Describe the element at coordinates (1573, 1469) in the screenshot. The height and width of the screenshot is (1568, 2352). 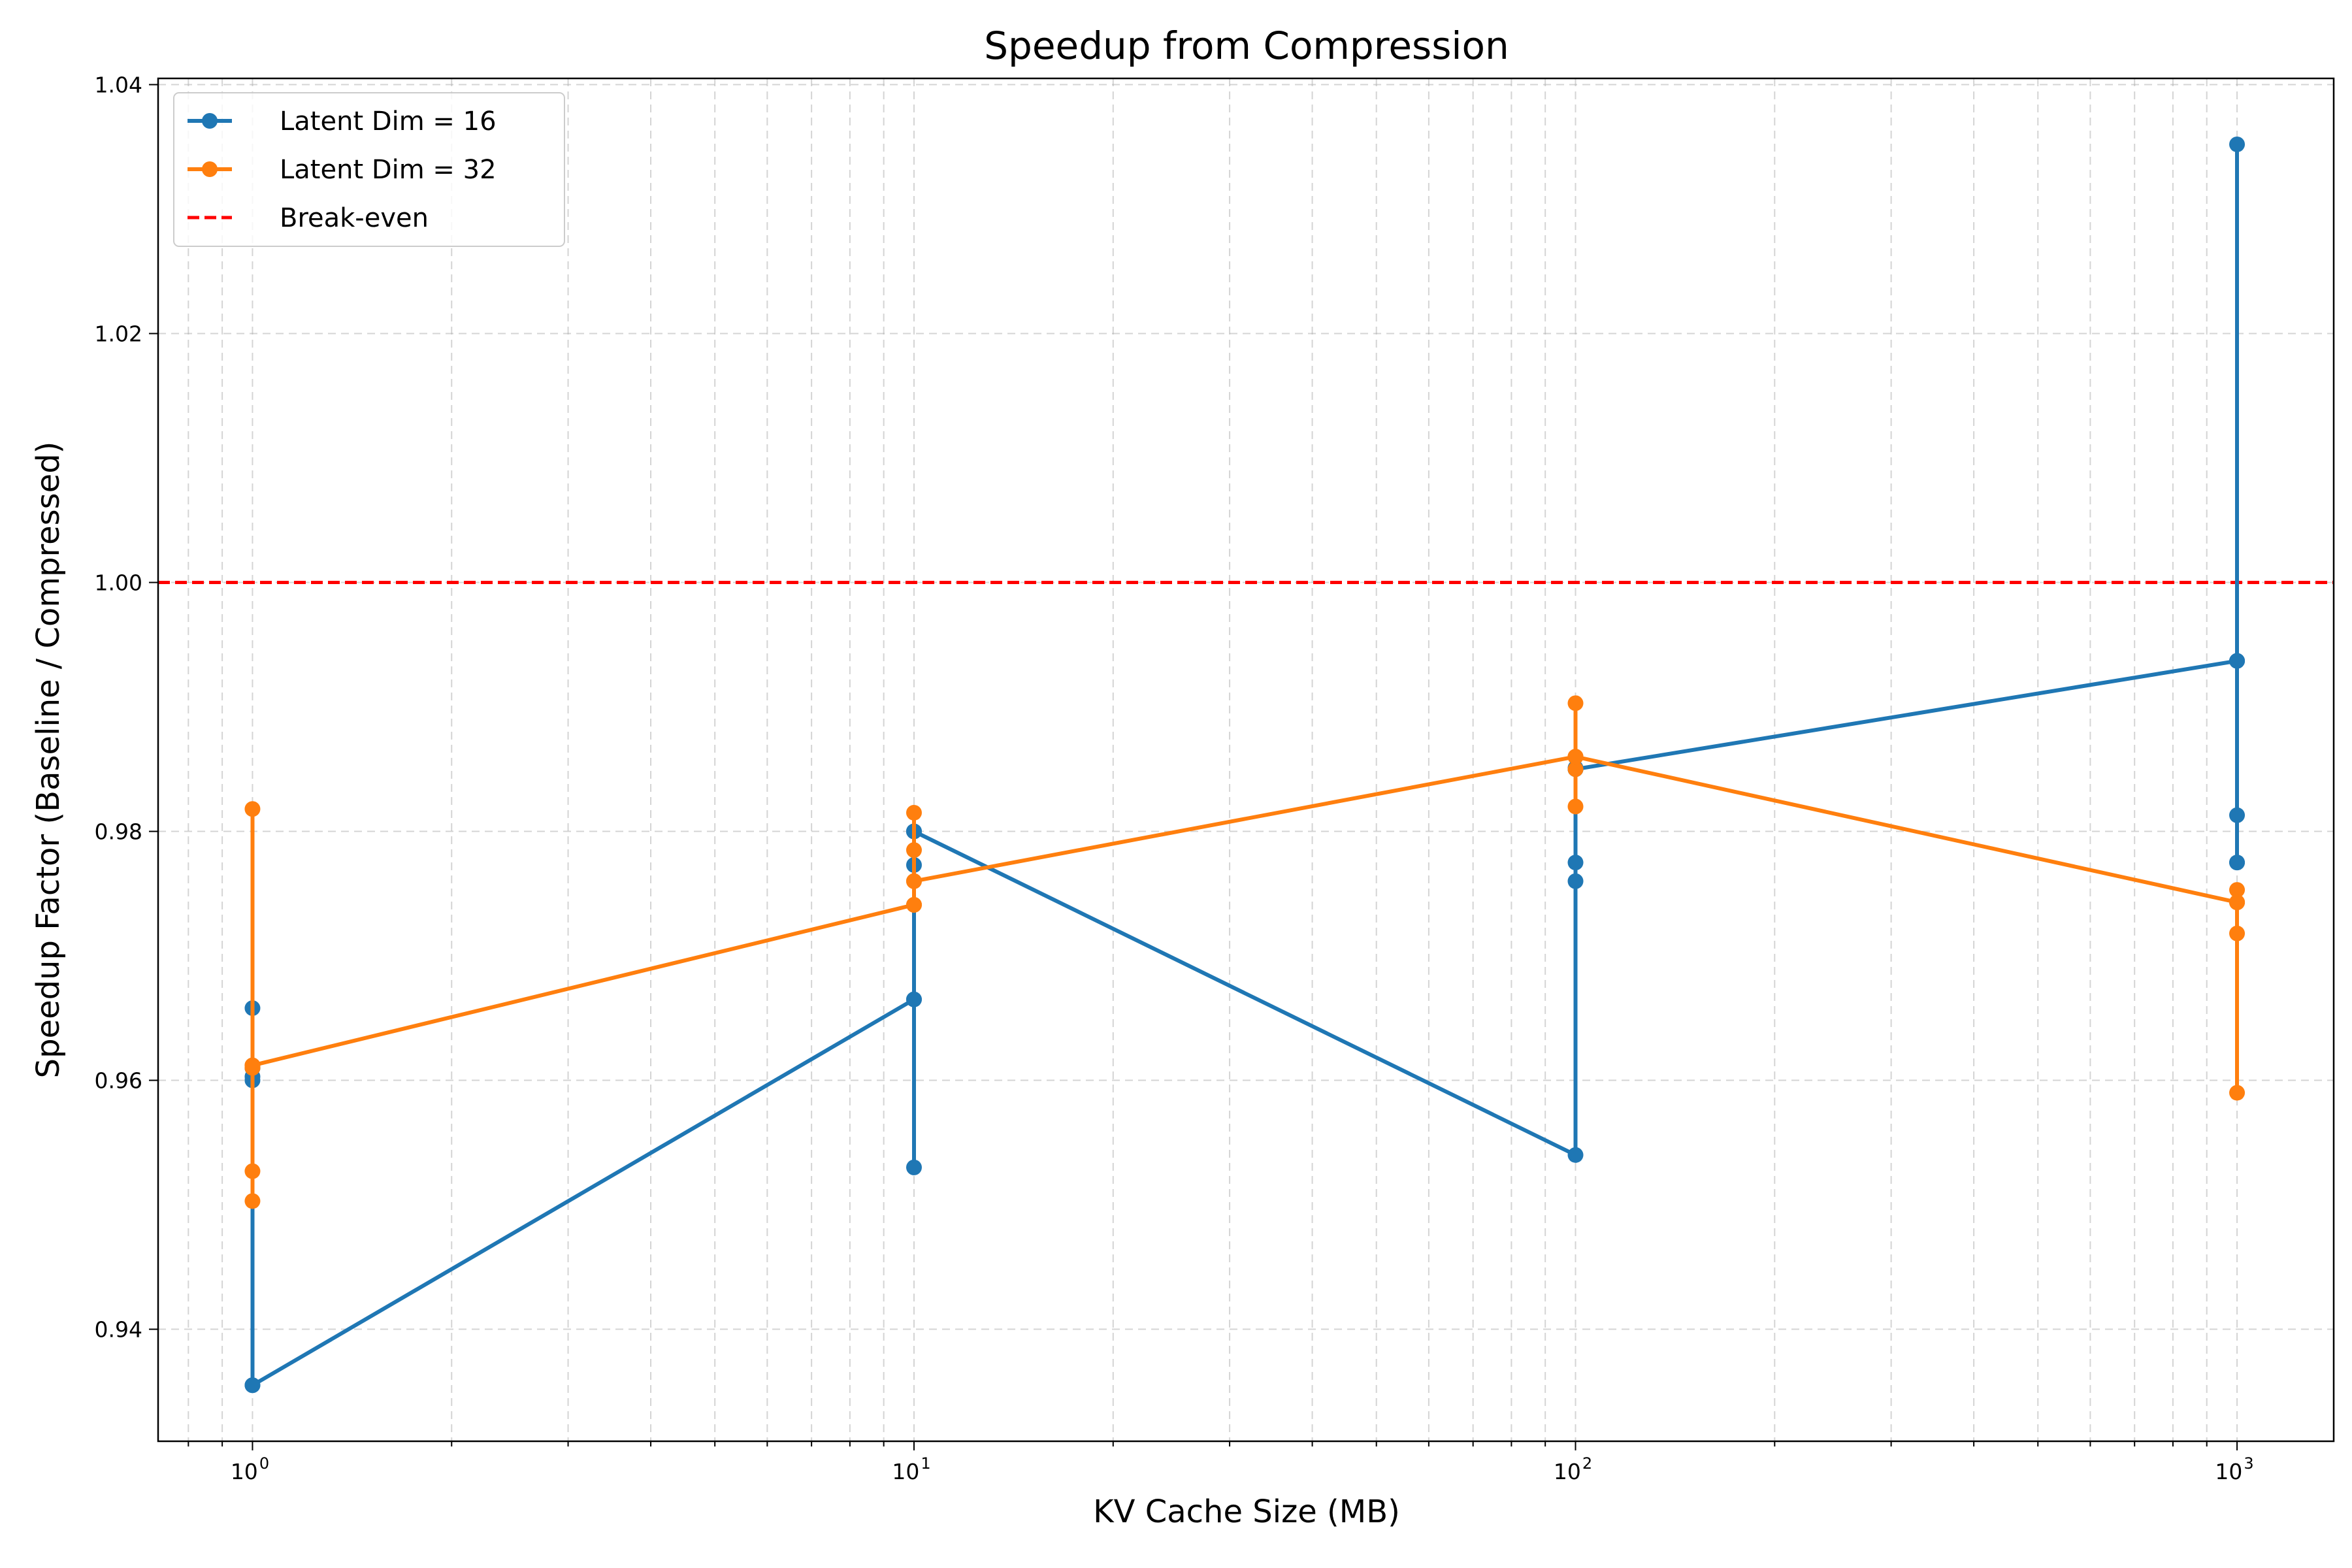
I see `x-tick-label: 10²` at that location.